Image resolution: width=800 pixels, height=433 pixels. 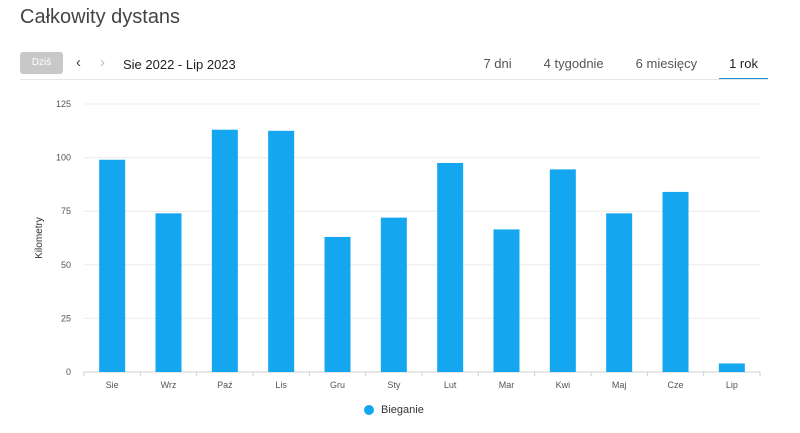 What do you see at coordinates (100, 17) in the screenshot?
I see `page-title: Całkowity dystans` at bounding box center [100, 17].